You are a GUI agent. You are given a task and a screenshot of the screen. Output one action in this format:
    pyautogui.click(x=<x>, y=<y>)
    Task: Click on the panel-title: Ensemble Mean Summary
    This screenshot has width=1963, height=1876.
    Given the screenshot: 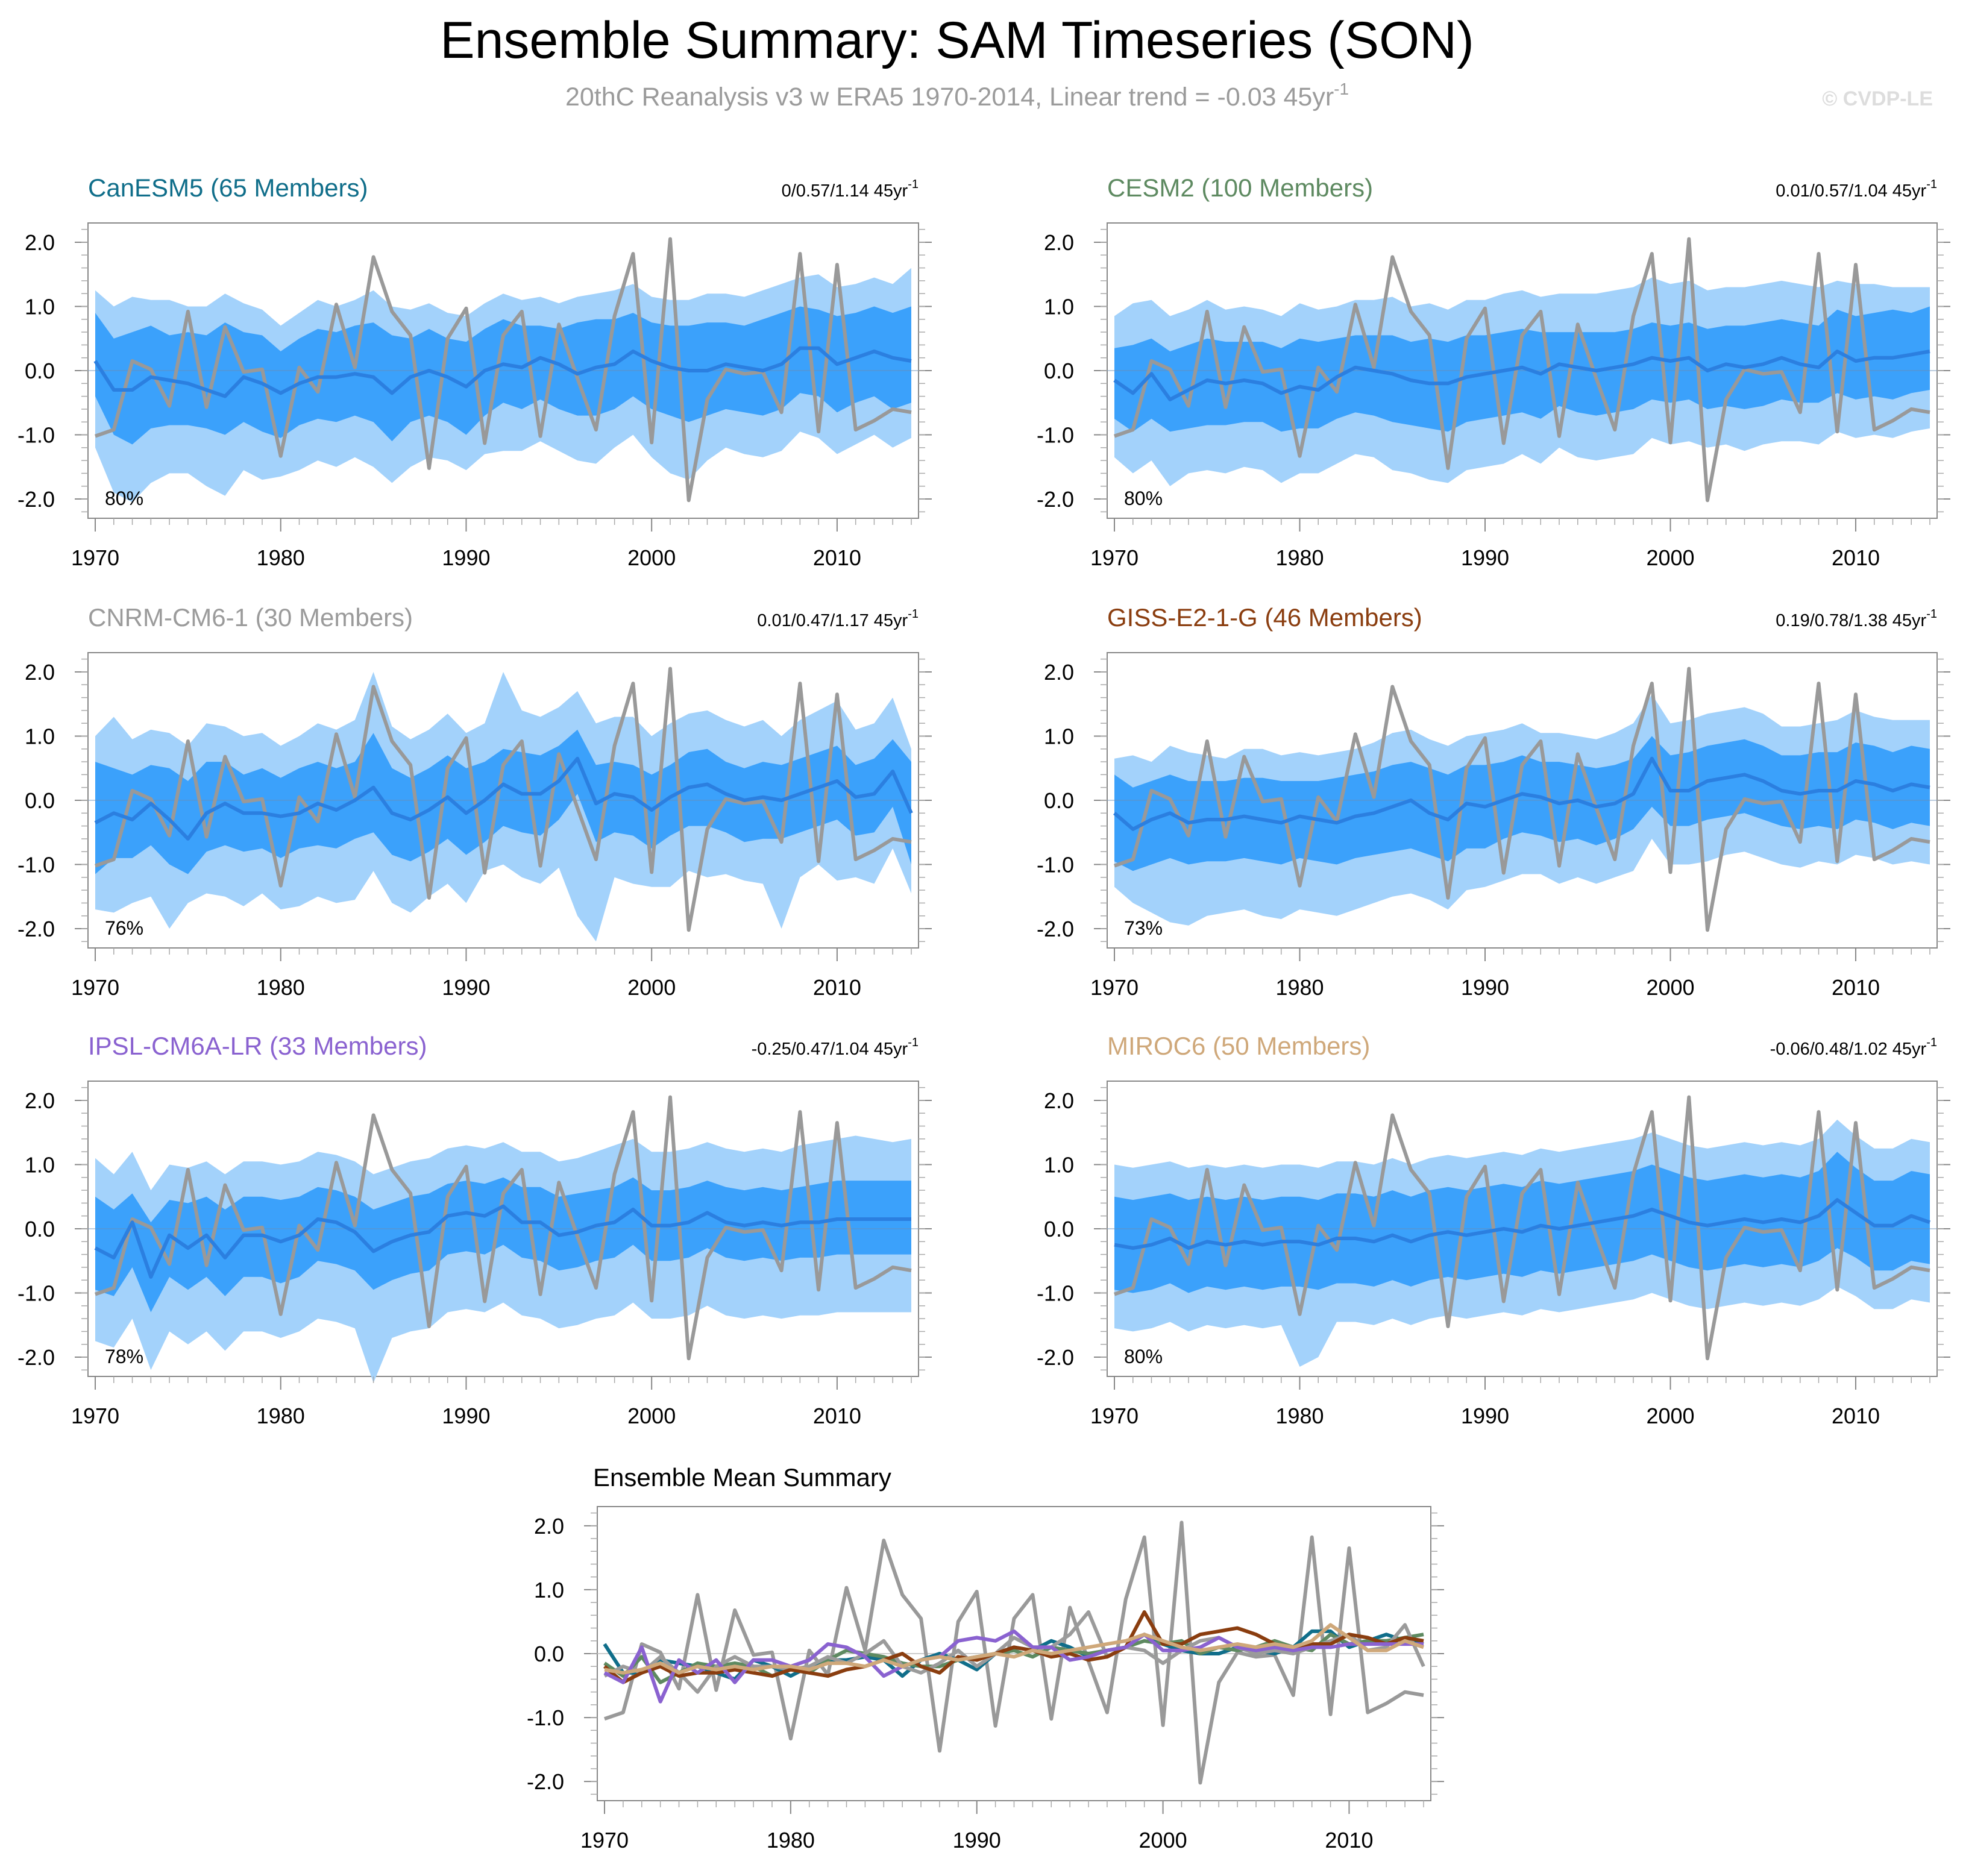 What is the action you would take?
    pyautogui.click(x=742, y=1477)
    